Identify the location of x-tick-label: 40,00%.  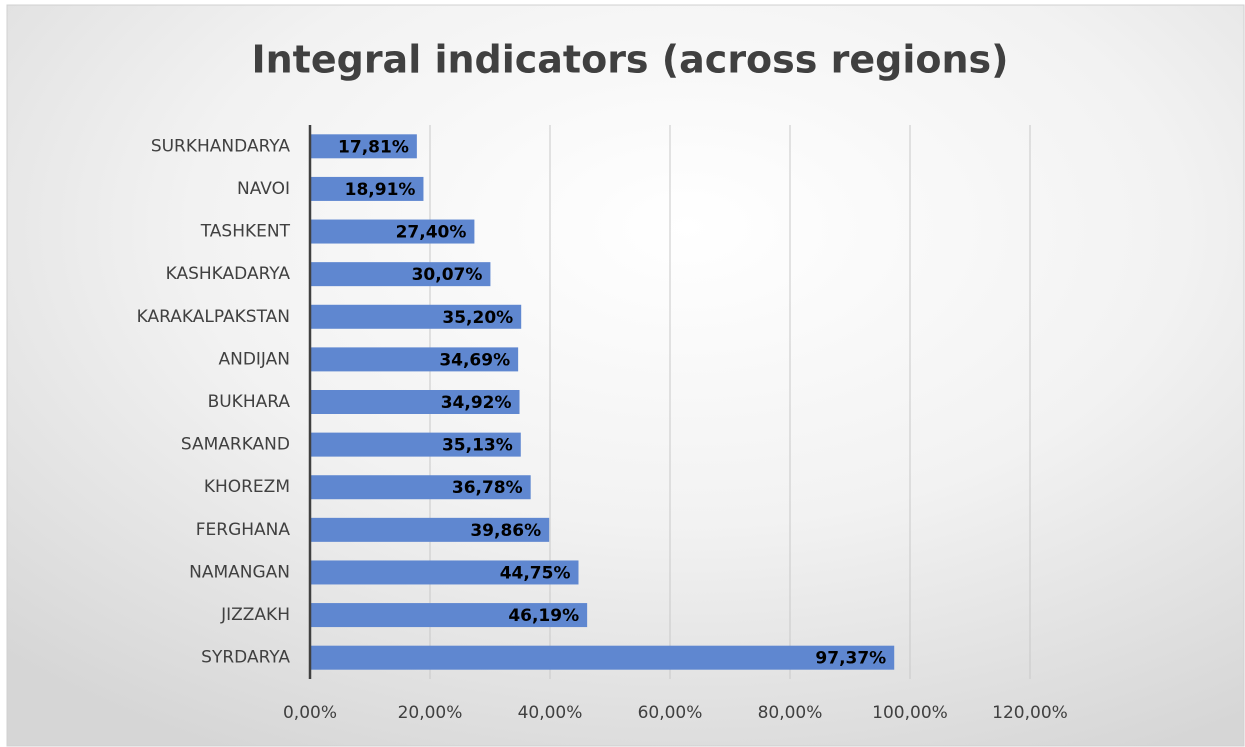
(550, 713).